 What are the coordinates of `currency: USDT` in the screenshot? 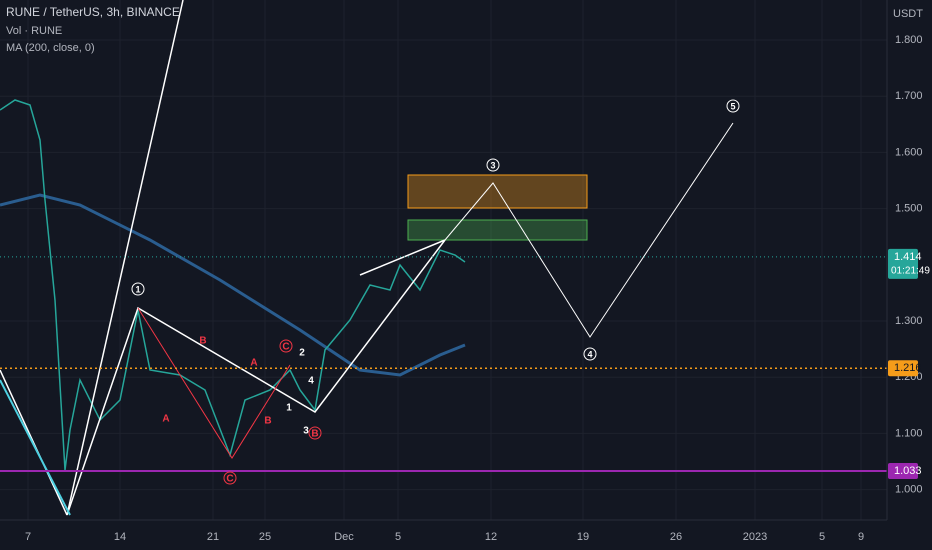 It's located at (908, 14).